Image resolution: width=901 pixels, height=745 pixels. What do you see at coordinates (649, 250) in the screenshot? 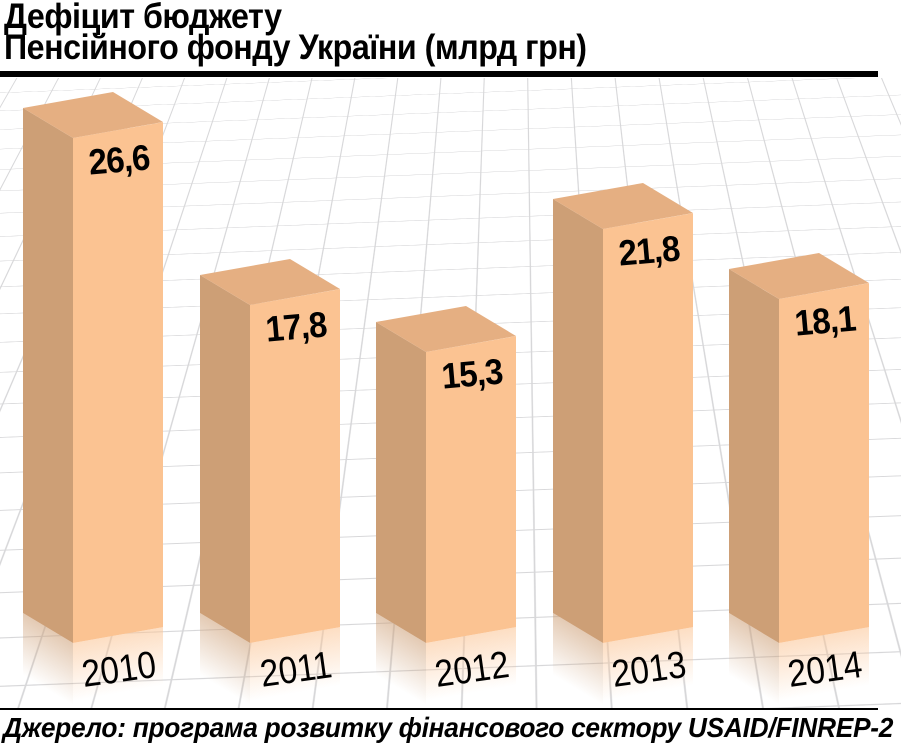
I see `bar-value-label: 21,8` at bounding box center [649, 250].